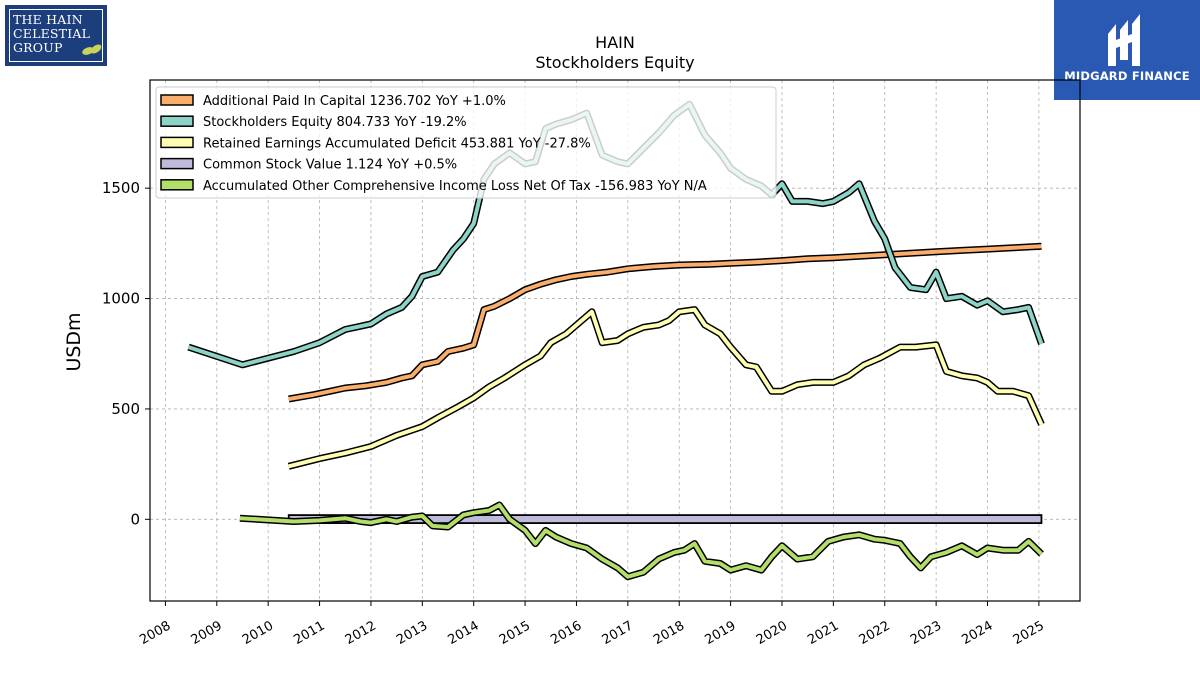 The image size is (1200, 675). What do you see at coordinates (772, 633) in the screenshot?
I see `x-tick-label: 2020` at bounding box center [772, 633].